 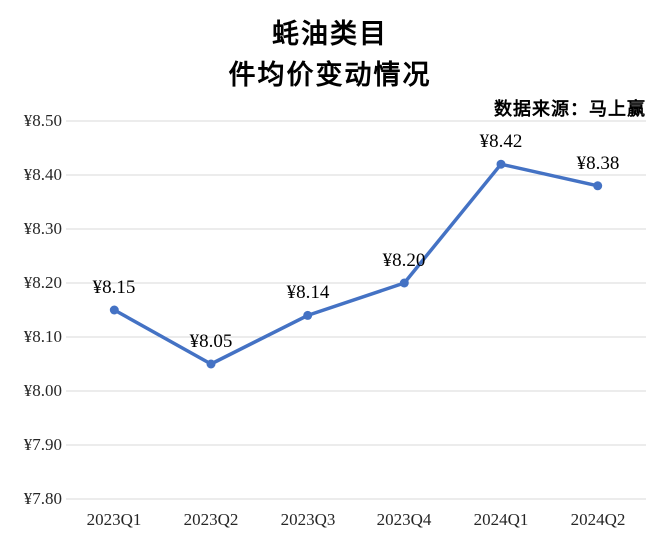 What do you see at coordinates (42, 390) in the screenshot?
I see `y-tick-label: ¥8.00` at bounding box center [42, 390].